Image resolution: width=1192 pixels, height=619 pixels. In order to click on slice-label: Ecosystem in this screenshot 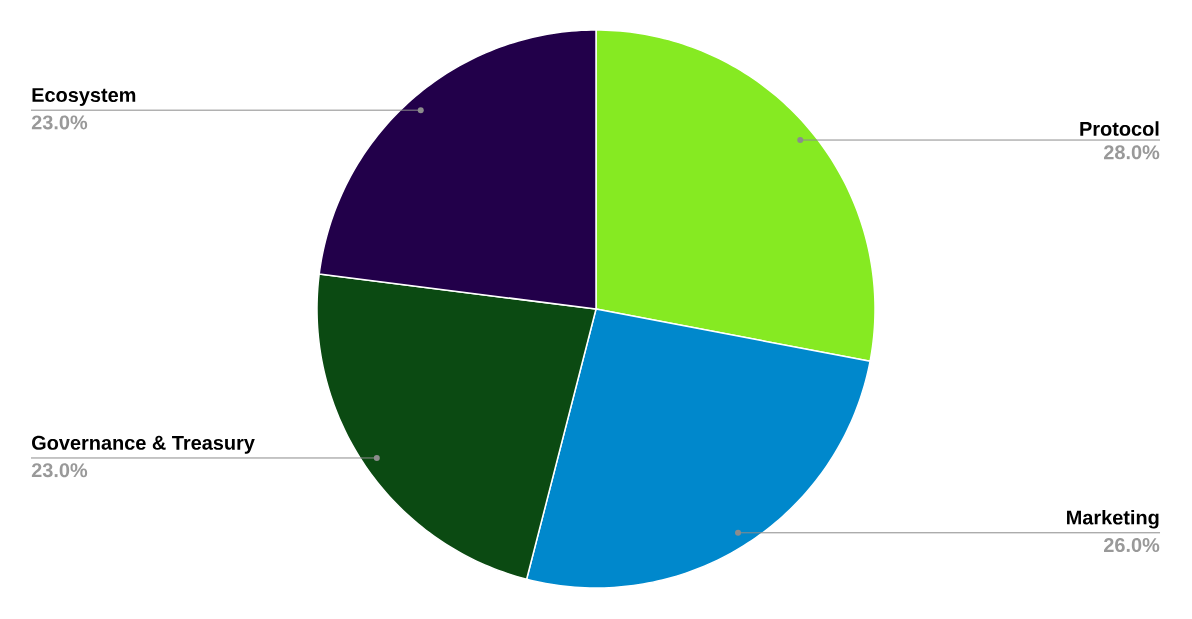, I will do `click(84, 97)`.